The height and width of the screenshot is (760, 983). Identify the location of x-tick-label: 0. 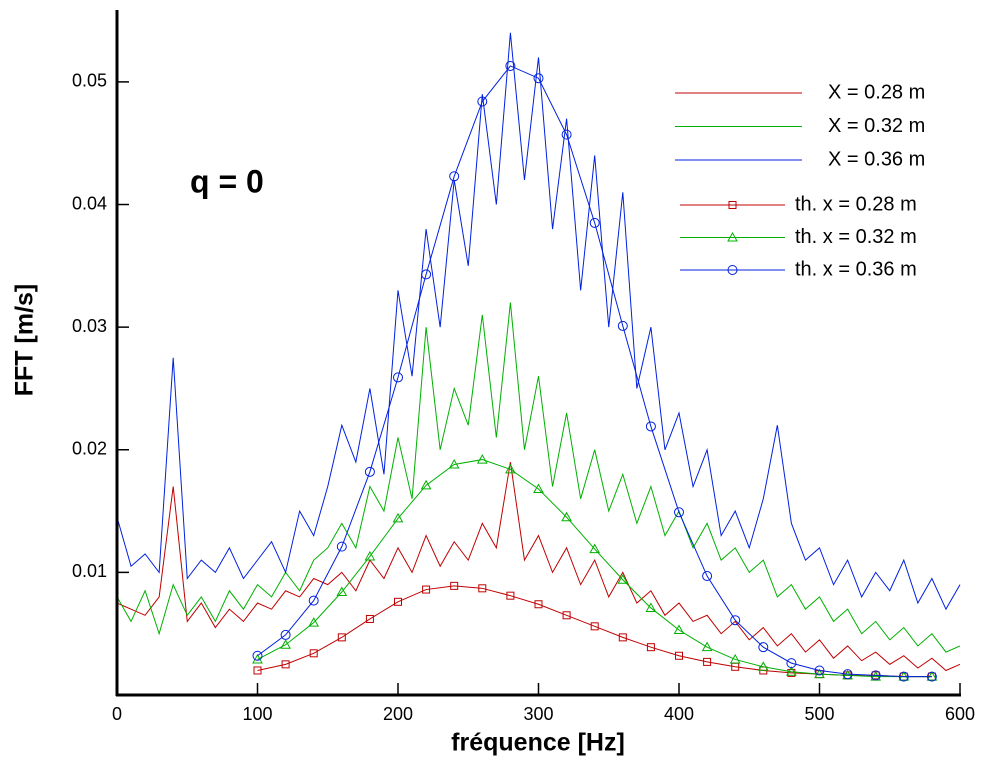
(117, 714).